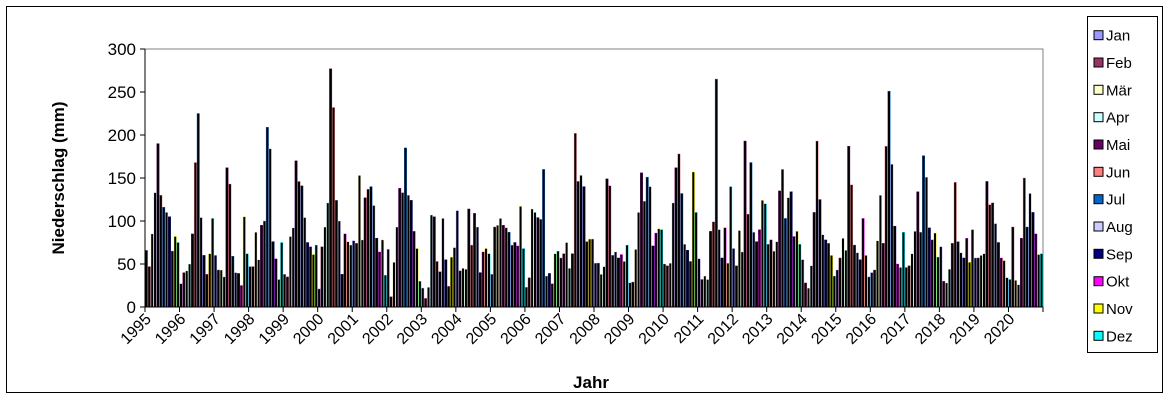 Image resolution: width=1167 pixels, height=400 pixels. I want to click on y-tick-label: 150, so click(122, 178).